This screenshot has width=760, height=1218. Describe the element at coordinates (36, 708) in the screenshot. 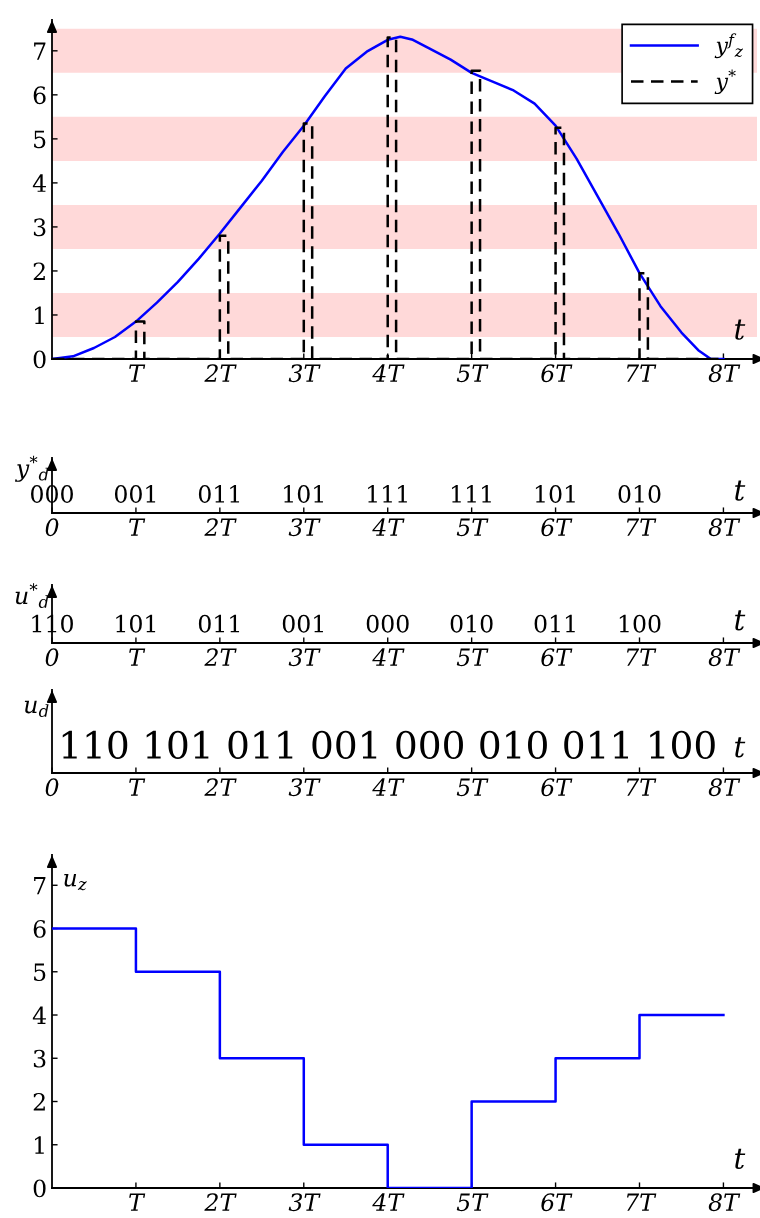

I see `text: u$_{d}$` at that location.